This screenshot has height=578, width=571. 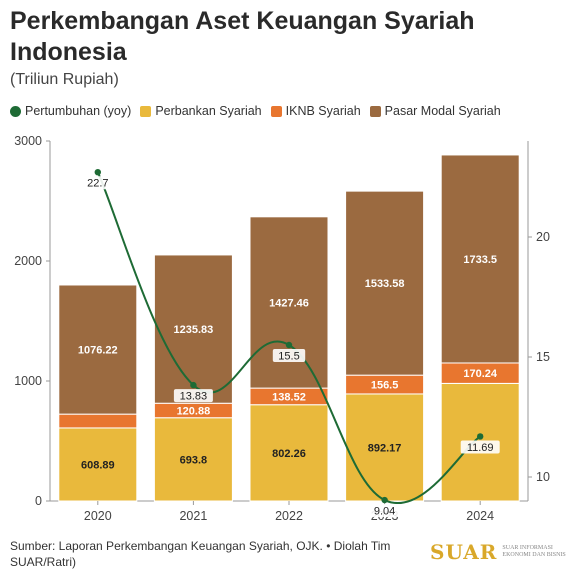 I want to click on bar-data-label: 608.89, so click(x=98, y=465).